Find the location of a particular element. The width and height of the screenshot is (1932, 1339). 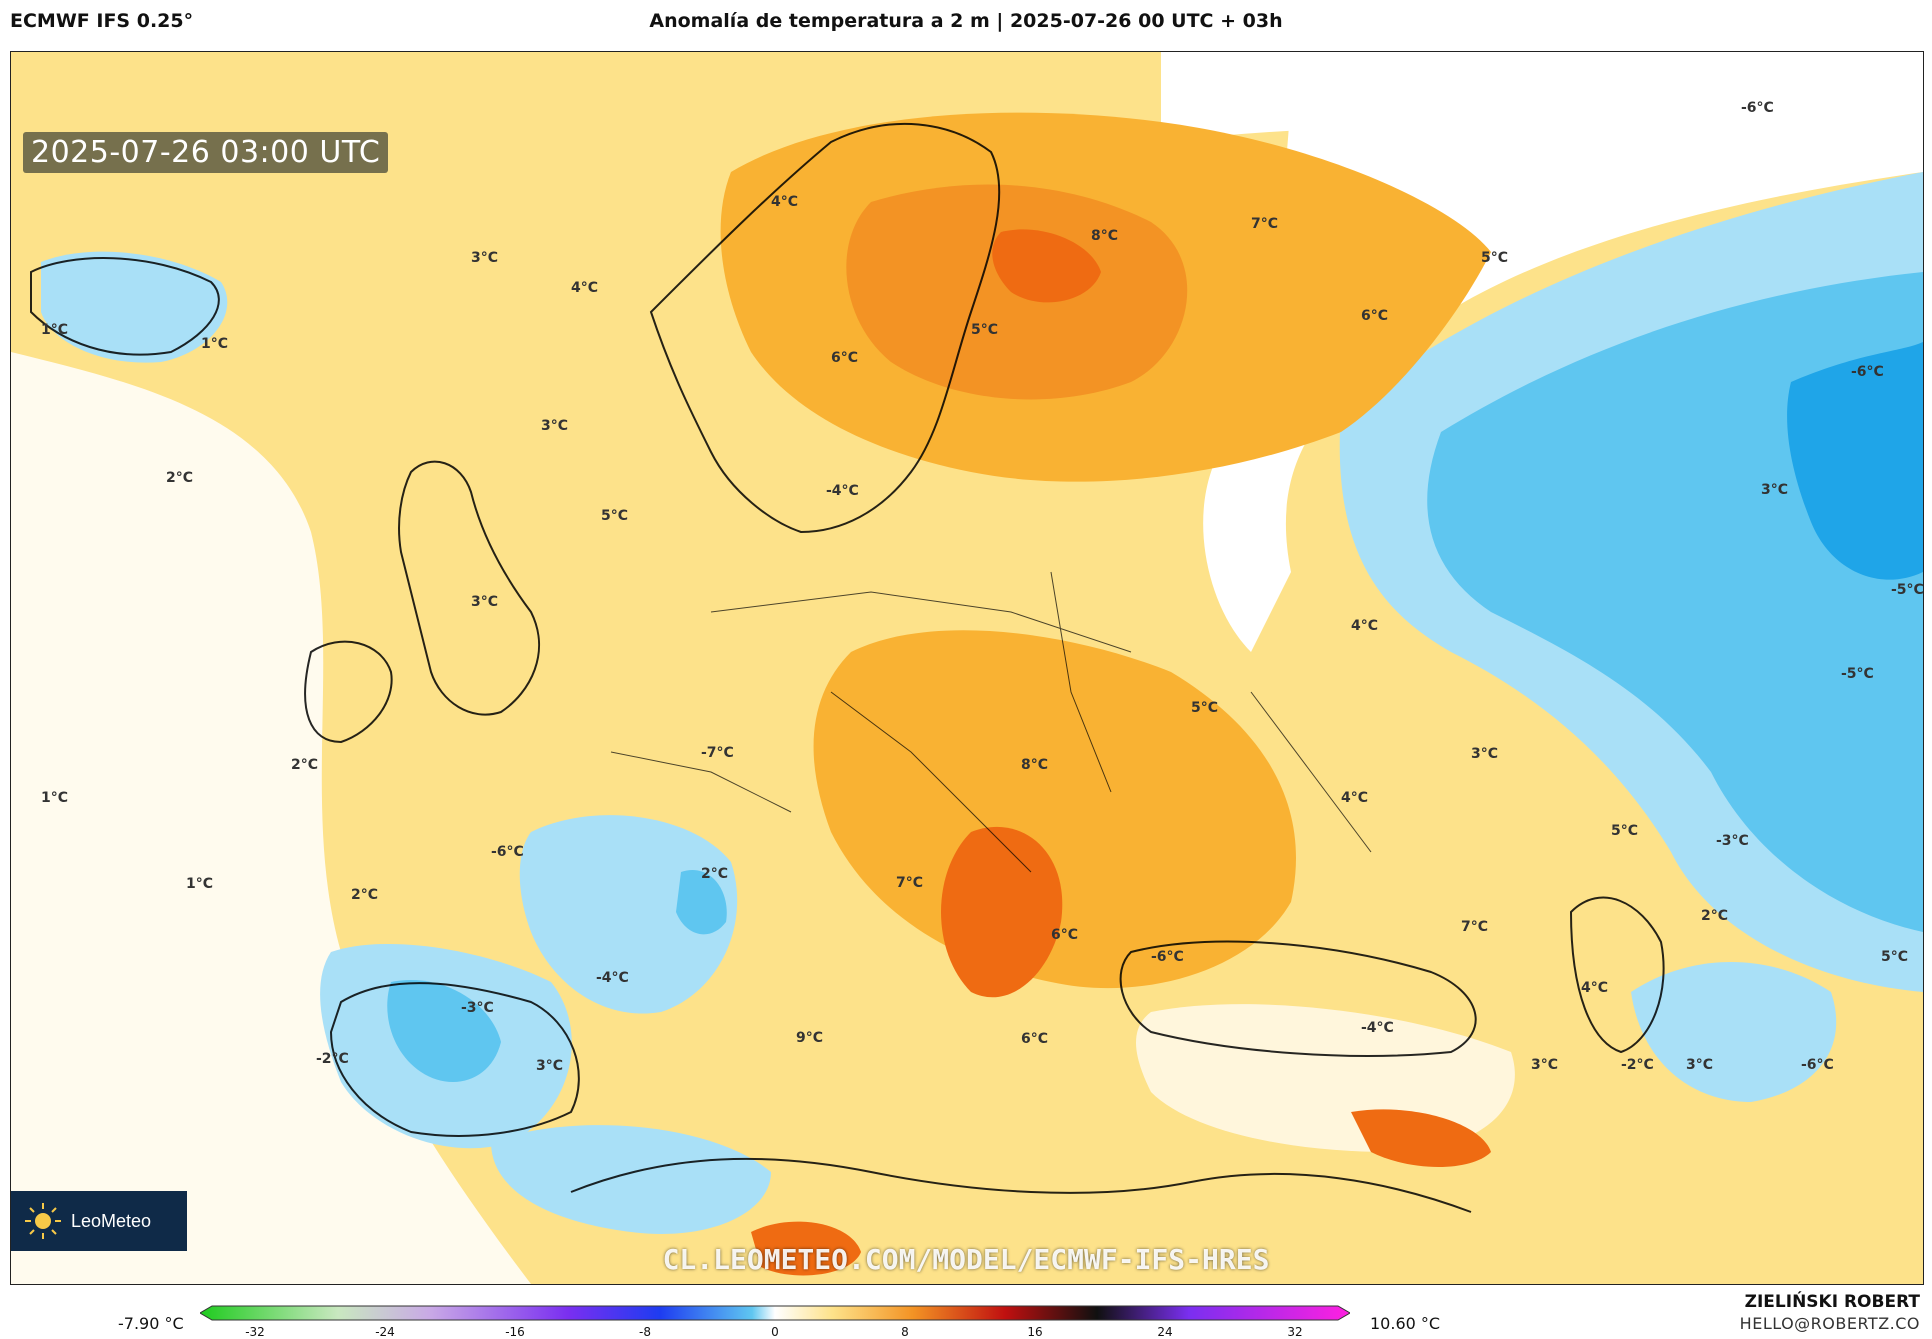

color-scale-tick-label: 0 is located at coordinates (775, 1332).